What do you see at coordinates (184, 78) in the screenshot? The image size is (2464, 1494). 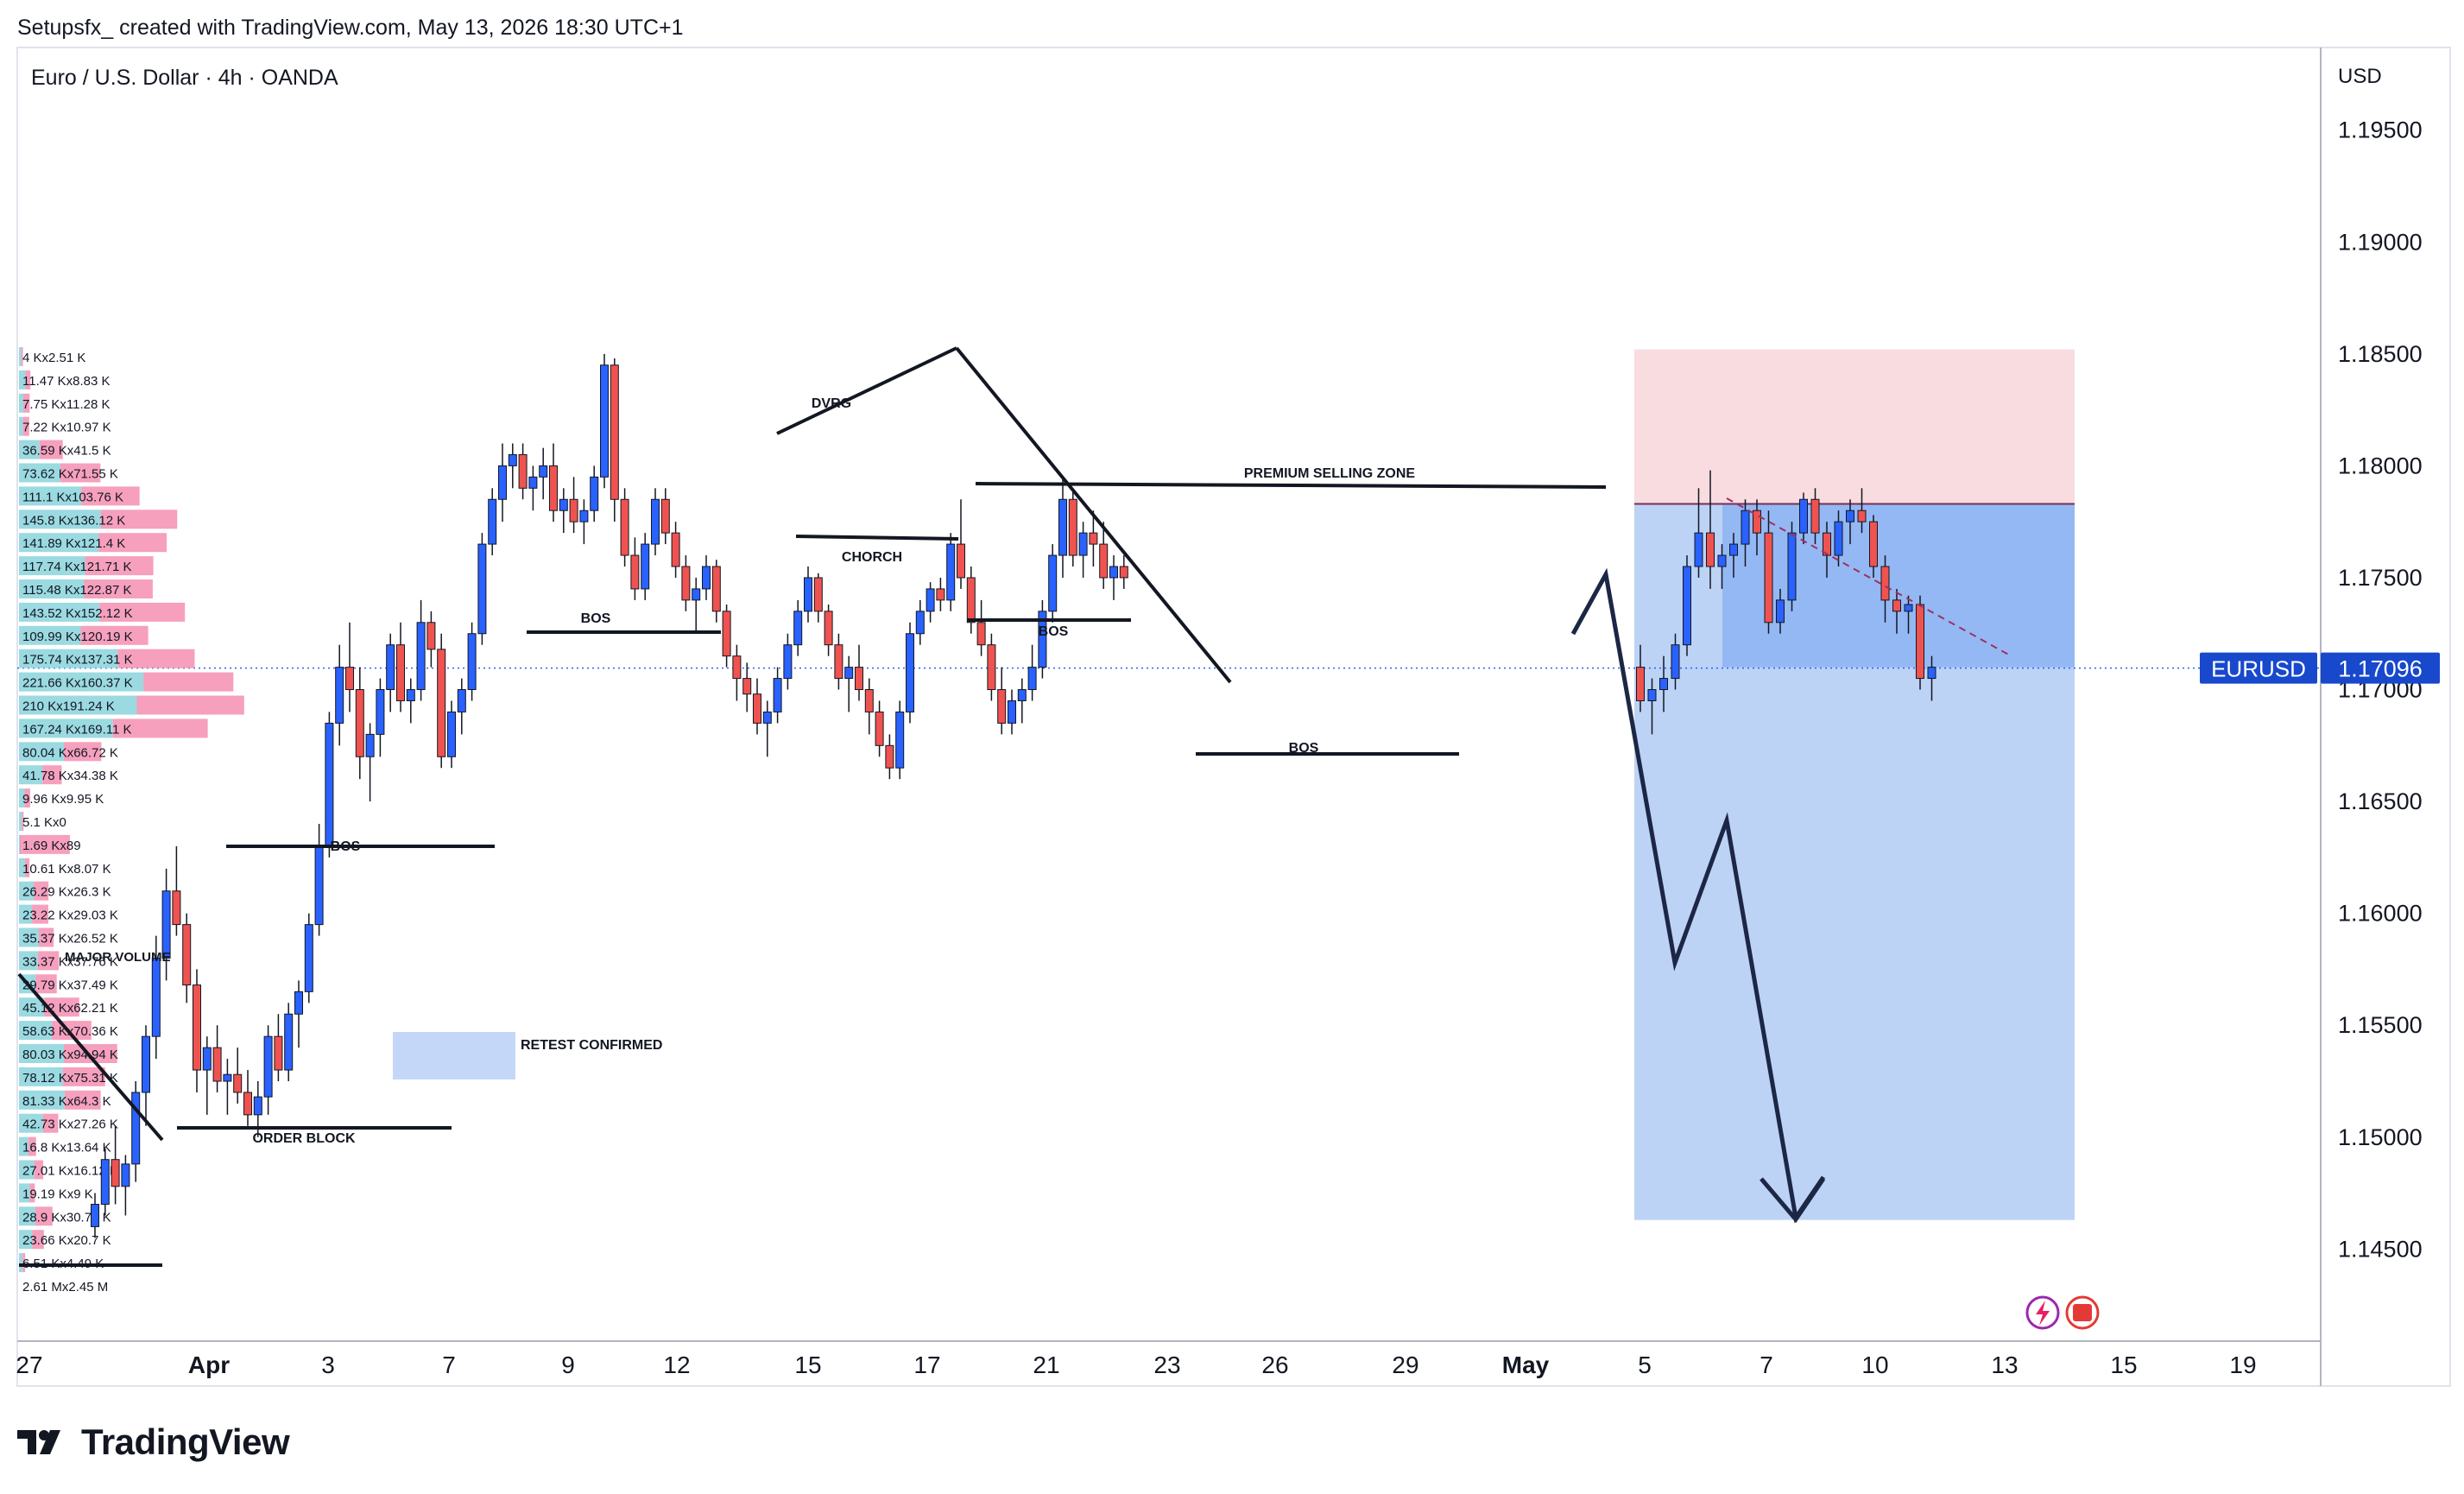 I see `symbol-title: Euro / U.S. Dollar · 4h · OANDA` at bounding box center [184, 78].